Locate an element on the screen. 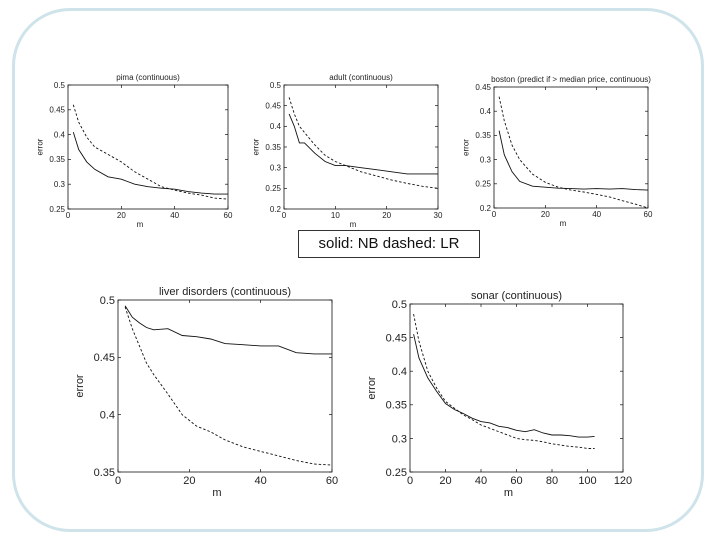 The height and width of the screenshot is (540, 720). x-tick-label: 10 is located at coordinates (335, 215).